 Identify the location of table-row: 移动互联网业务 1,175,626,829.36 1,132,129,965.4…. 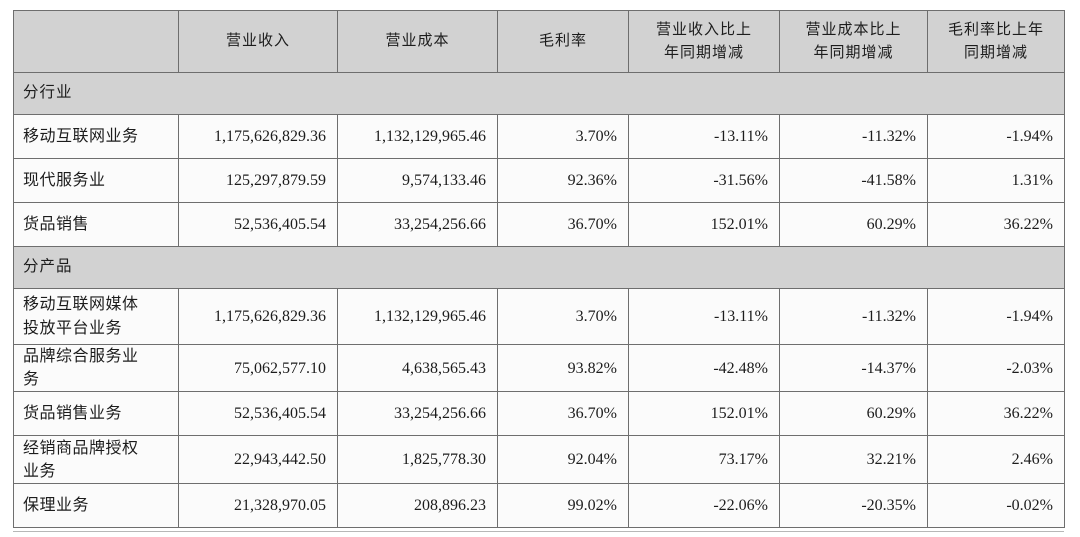
(539, 136).